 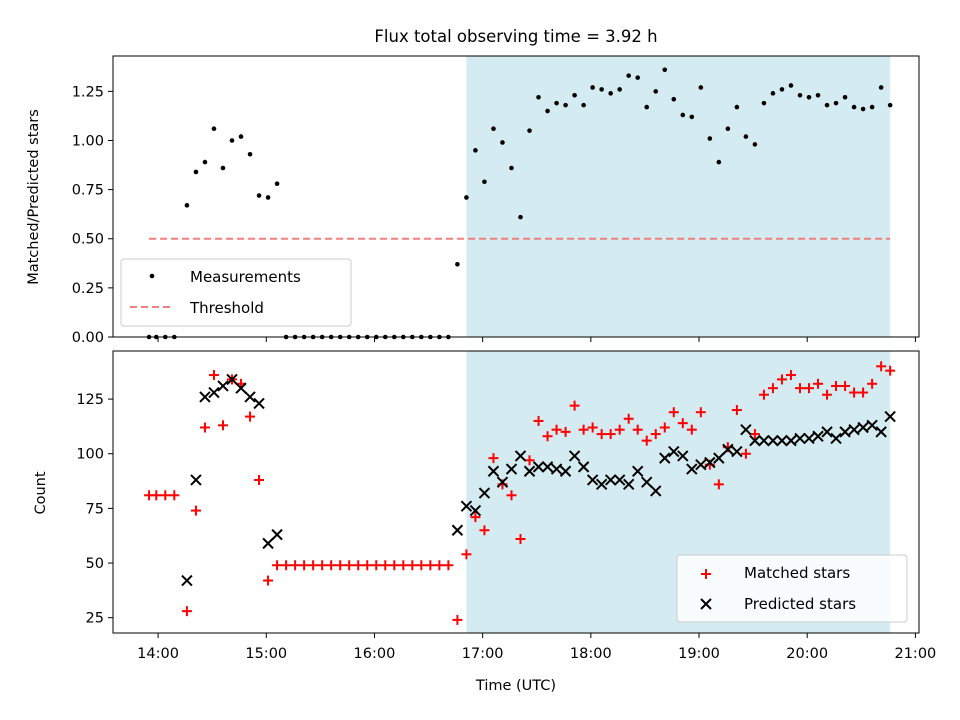 What do you see at coordinates (90, 455) in the screenshot?
I see `bottom-y-tick-label: 100` at bounding box center [90, 455].